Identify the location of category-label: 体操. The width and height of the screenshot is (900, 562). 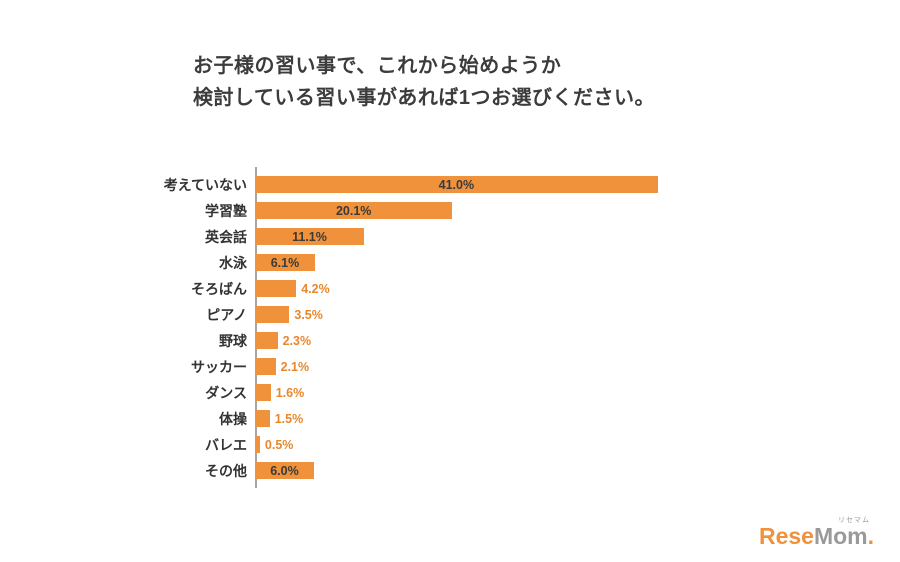
(233, 418).